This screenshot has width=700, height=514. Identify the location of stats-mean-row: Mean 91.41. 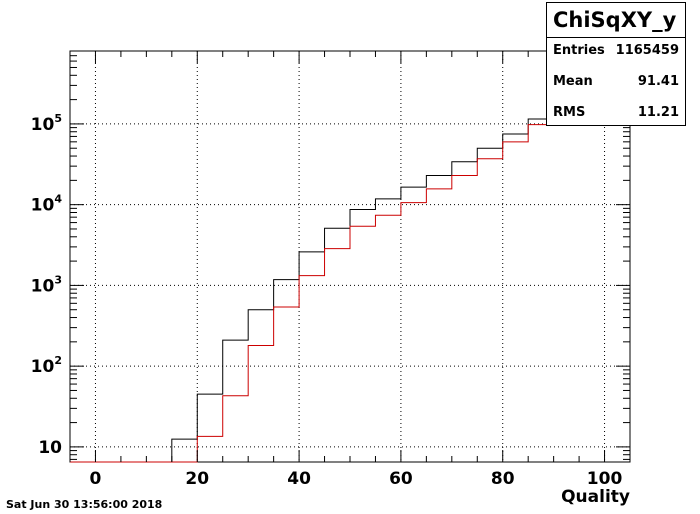
(616, 81).